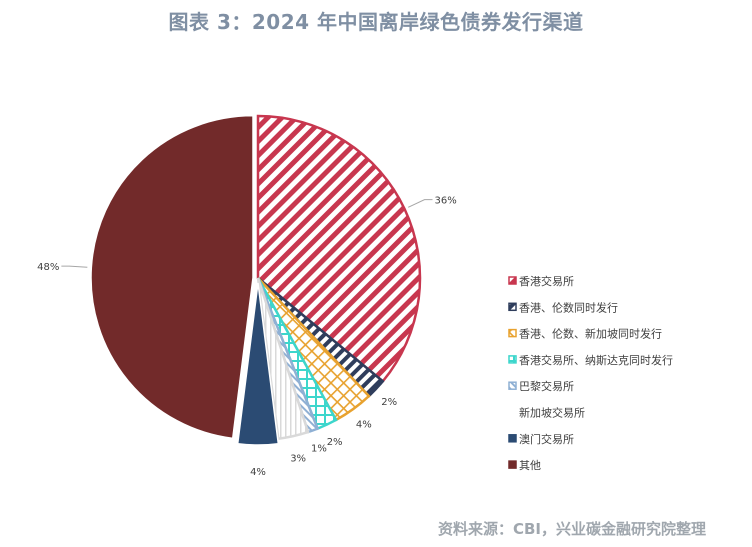 This screenshot has height=547, width=752. What do you see at coordinates (590, 334) in the screenshot?
I see `legend-label: 香港、伦数、新加坡同时发行` at bounding box center [590, 334].